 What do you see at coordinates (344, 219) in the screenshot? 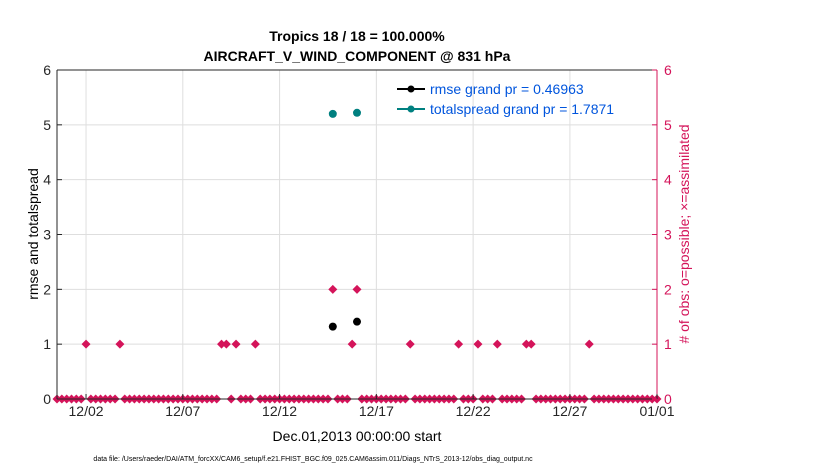
I see `series-markers` at bounding box center [344, 219].